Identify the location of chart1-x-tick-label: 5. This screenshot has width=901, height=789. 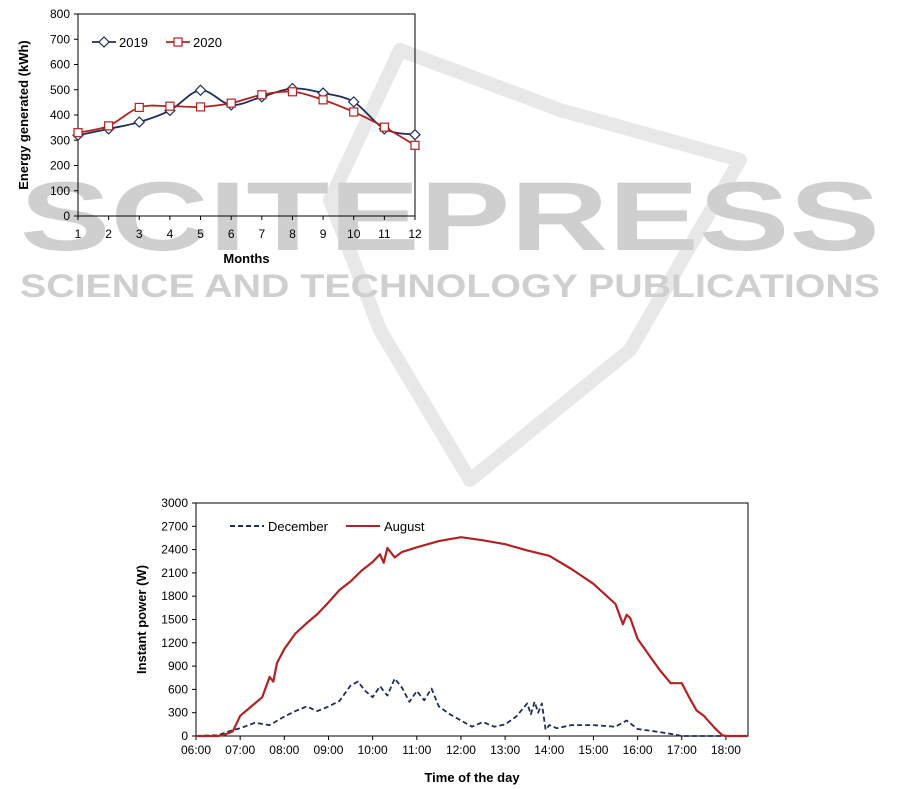
(200, 234).